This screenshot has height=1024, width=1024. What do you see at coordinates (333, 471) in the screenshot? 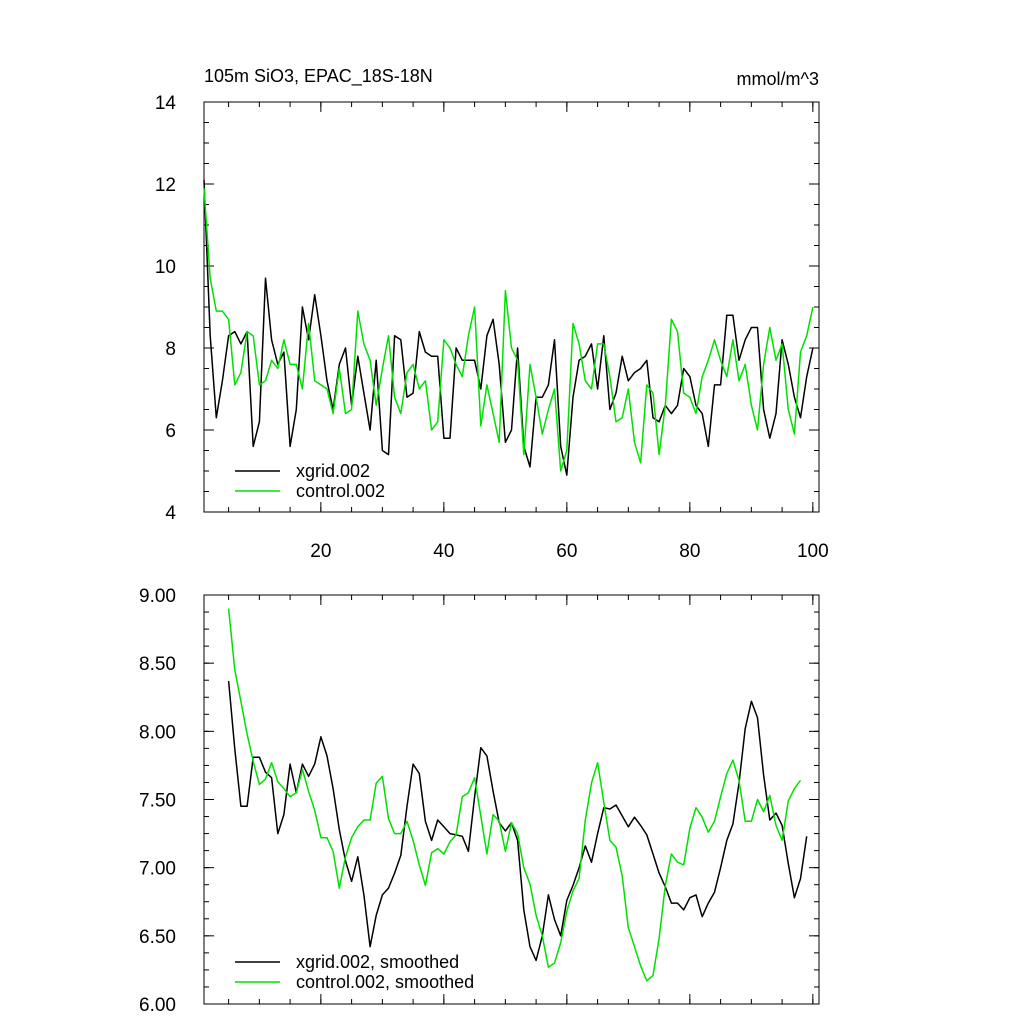
I see `legend-label-1: xgrid.002` at bounding box center [333, 471].